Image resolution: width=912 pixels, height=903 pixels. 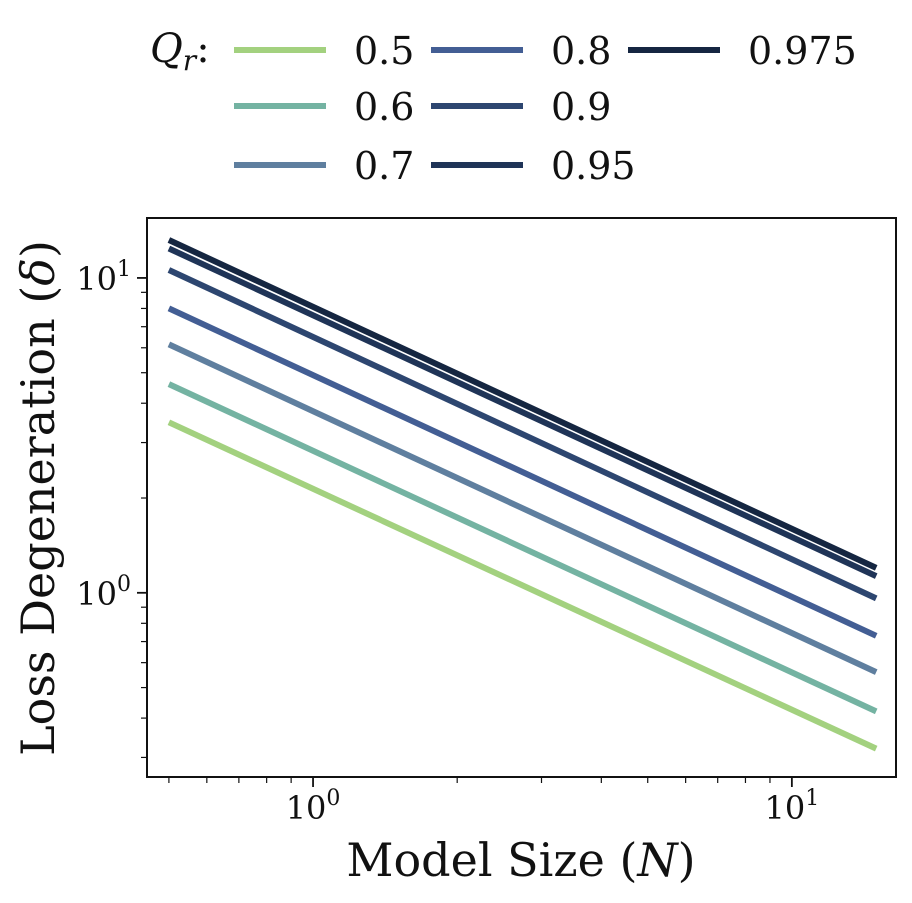 I want to click on x-axis-label-var: N, so click(x=657, y=860).